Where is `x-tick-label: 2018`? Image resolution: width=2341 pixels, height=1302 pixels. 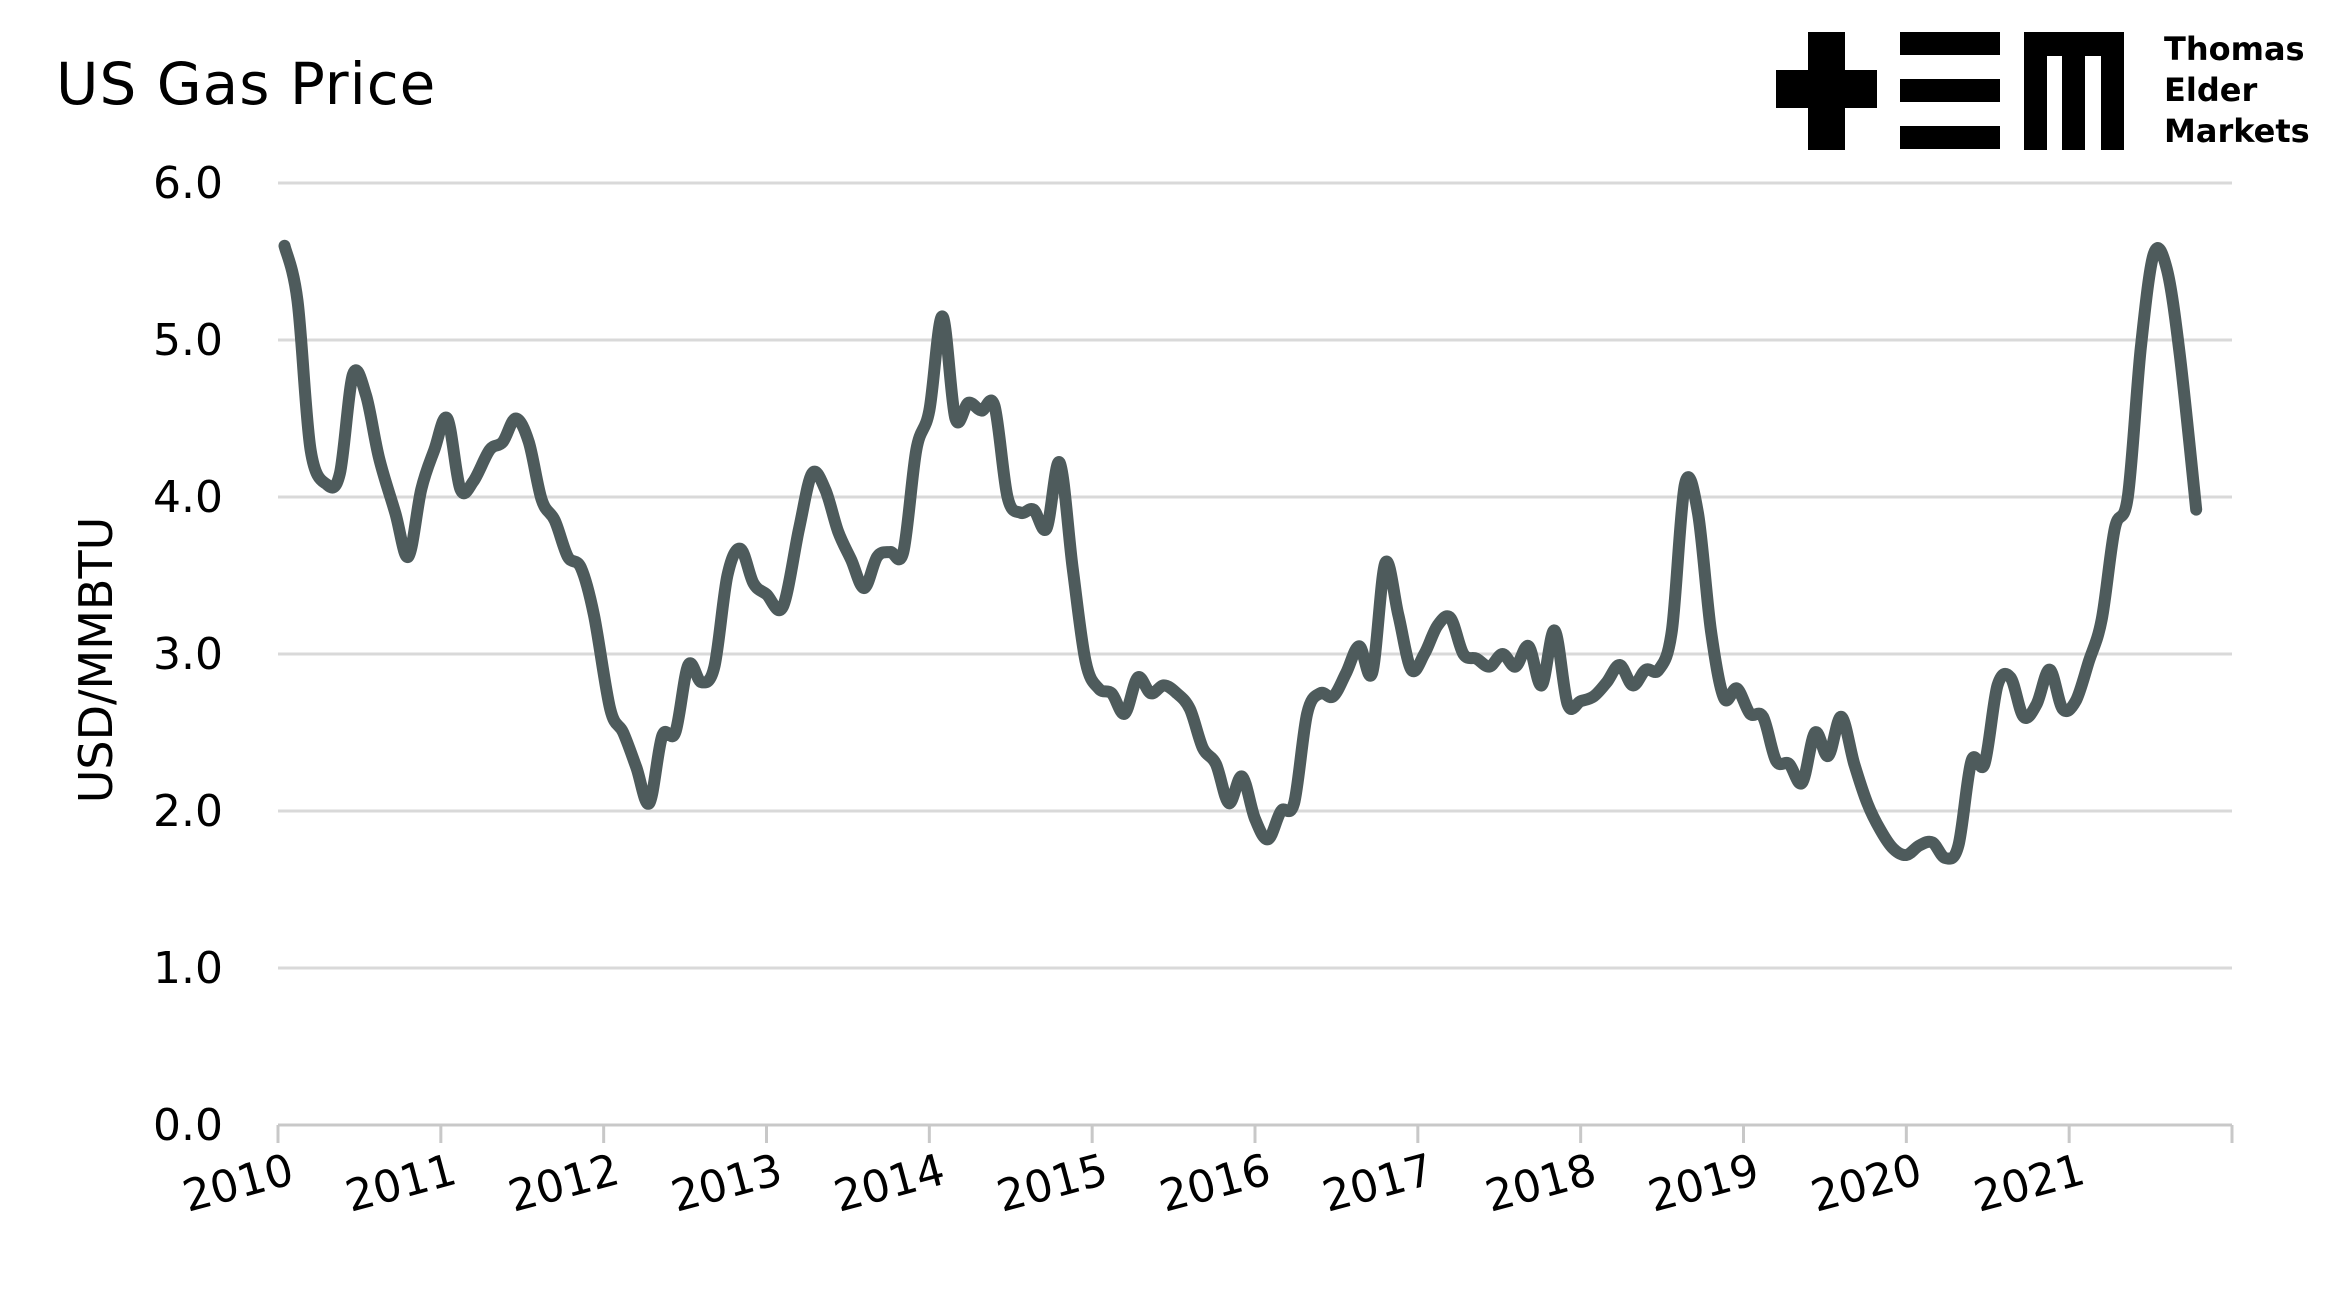
x-tick-label: 2018 is located at coordinates (1540, 1183).